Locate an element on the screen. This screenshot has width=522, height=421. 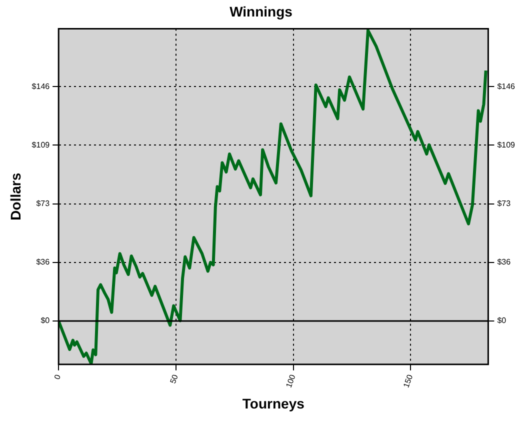
x-tick-label: 100 is located at coordinates (291, 380).